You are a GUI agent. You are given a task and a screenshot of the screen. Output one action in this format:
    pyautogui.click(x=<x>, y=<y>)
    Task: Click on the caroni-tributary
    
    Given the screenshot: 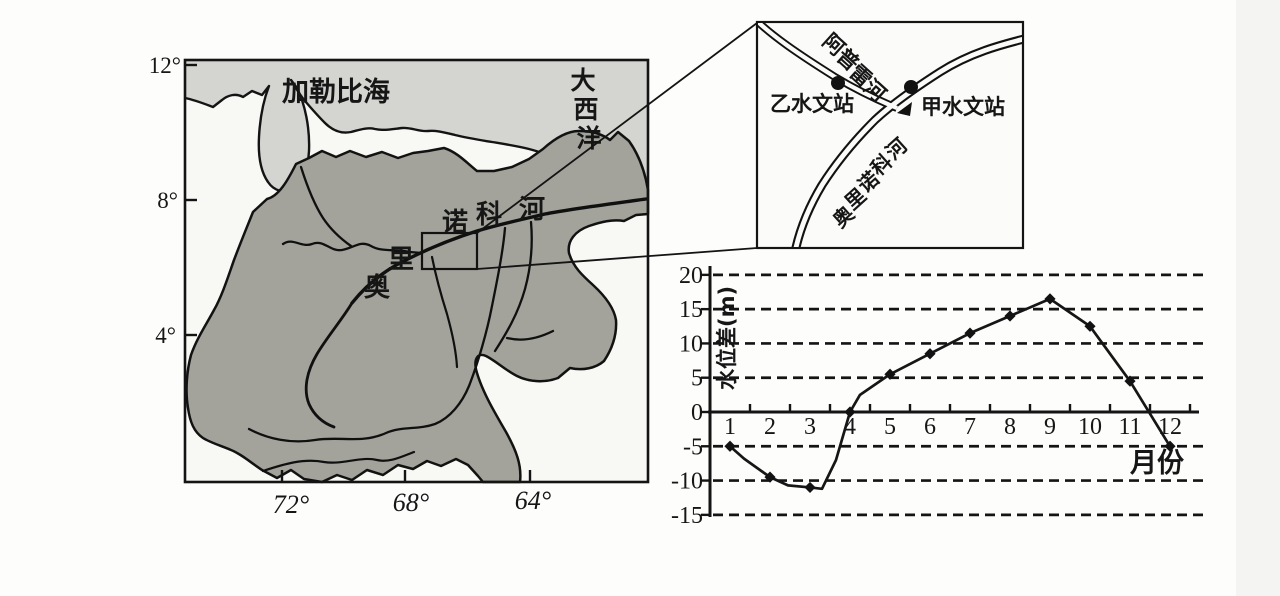 What is the action you would take?
    pyautogui.click(x=513, y=286)
    